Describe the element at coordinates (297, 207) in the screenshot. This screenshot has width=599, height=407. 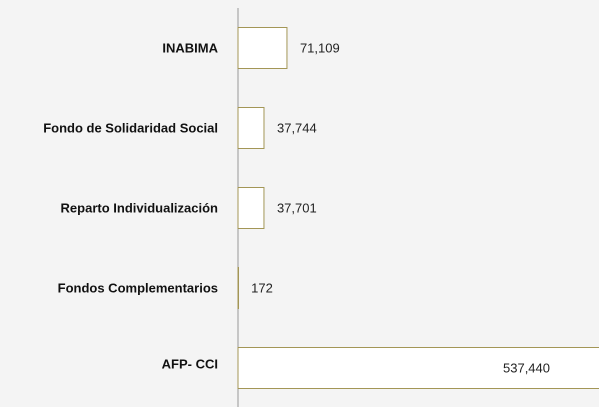
I see `value-label: 37,701` at that location.